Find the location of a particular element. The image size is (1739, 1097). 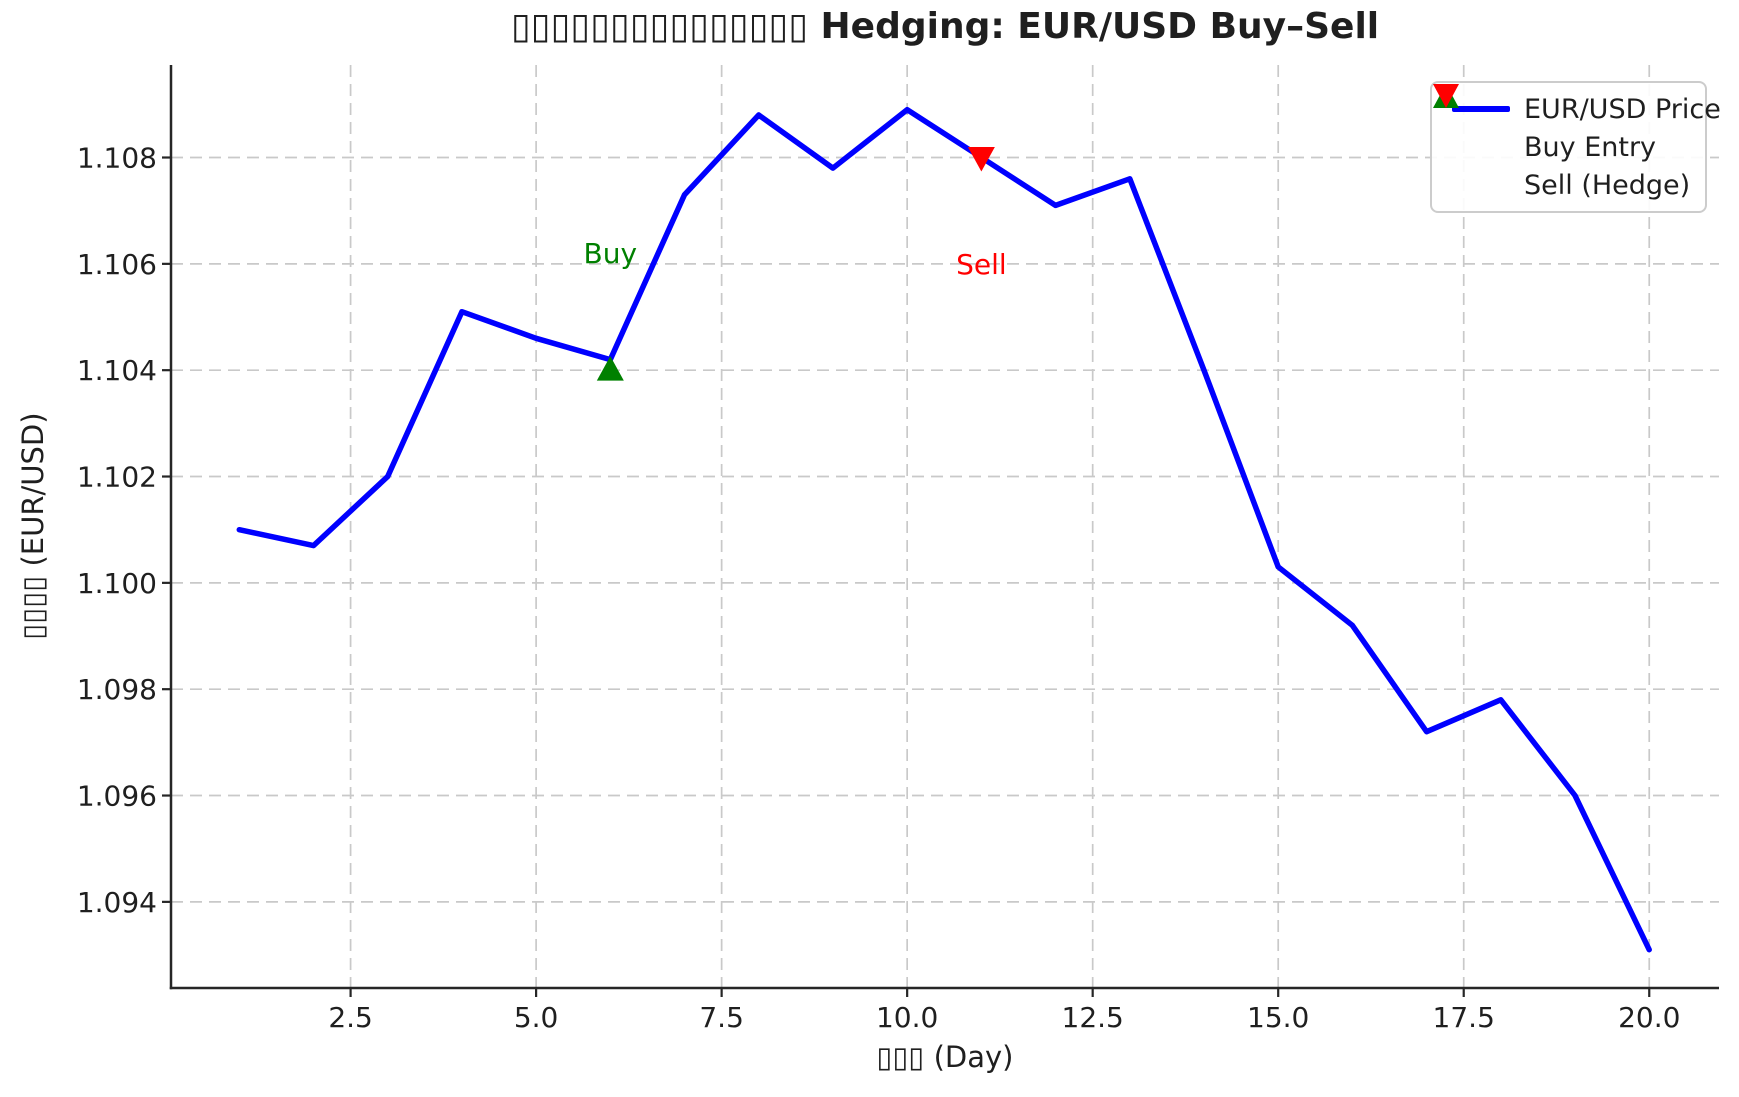

legend-item-buy: Buy Entry is located at coordinates (1562, 124).